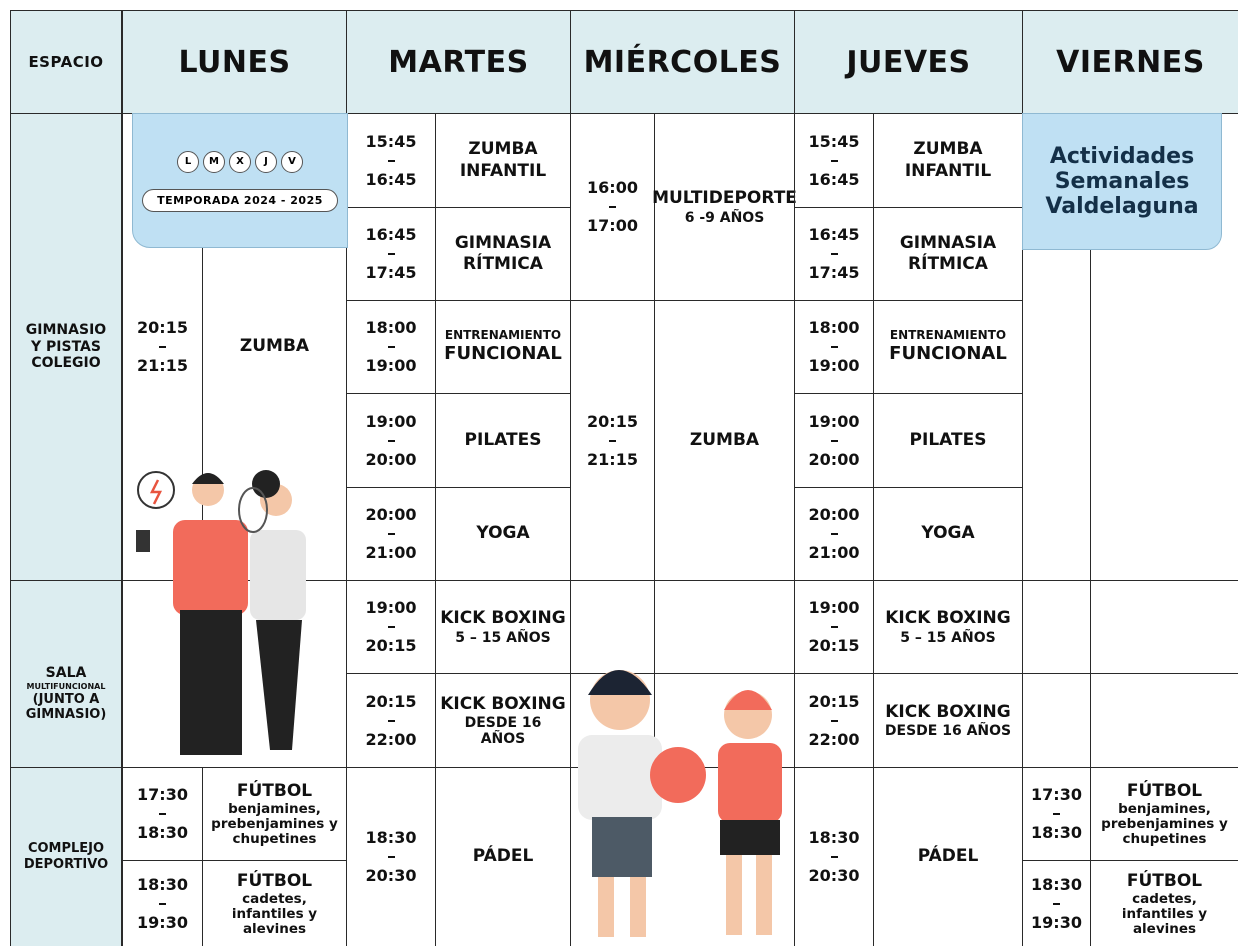 This screenshot has height=946, width=1238. Describe the element at coordinates (834, 645) in the screenshot. I see `end-time: 20:15` at that location.